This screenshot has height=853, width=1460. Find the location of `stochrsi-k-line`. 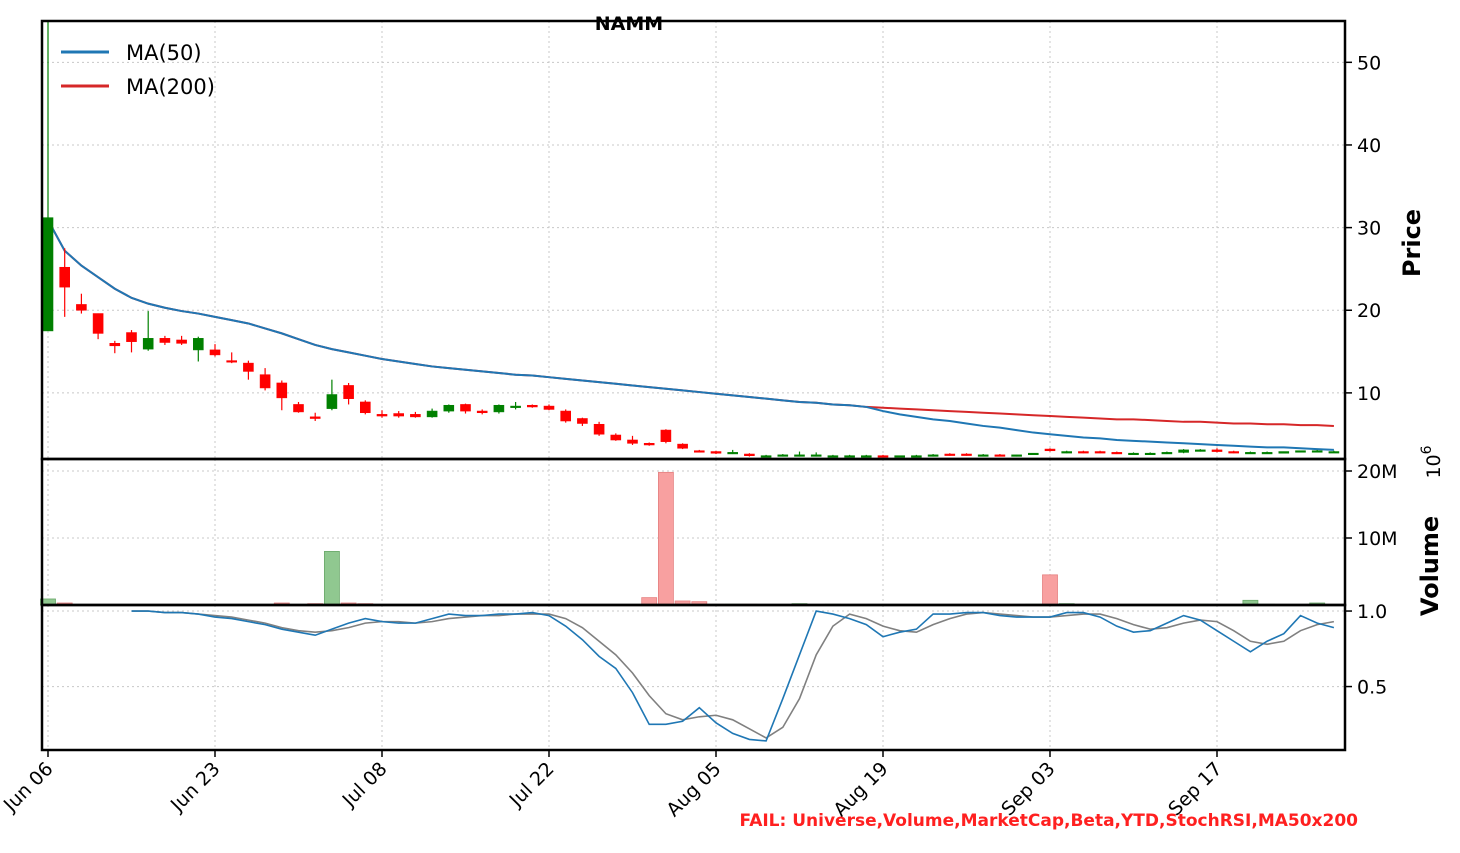

stochrsi-k-line is located at coordinates (733, 676).